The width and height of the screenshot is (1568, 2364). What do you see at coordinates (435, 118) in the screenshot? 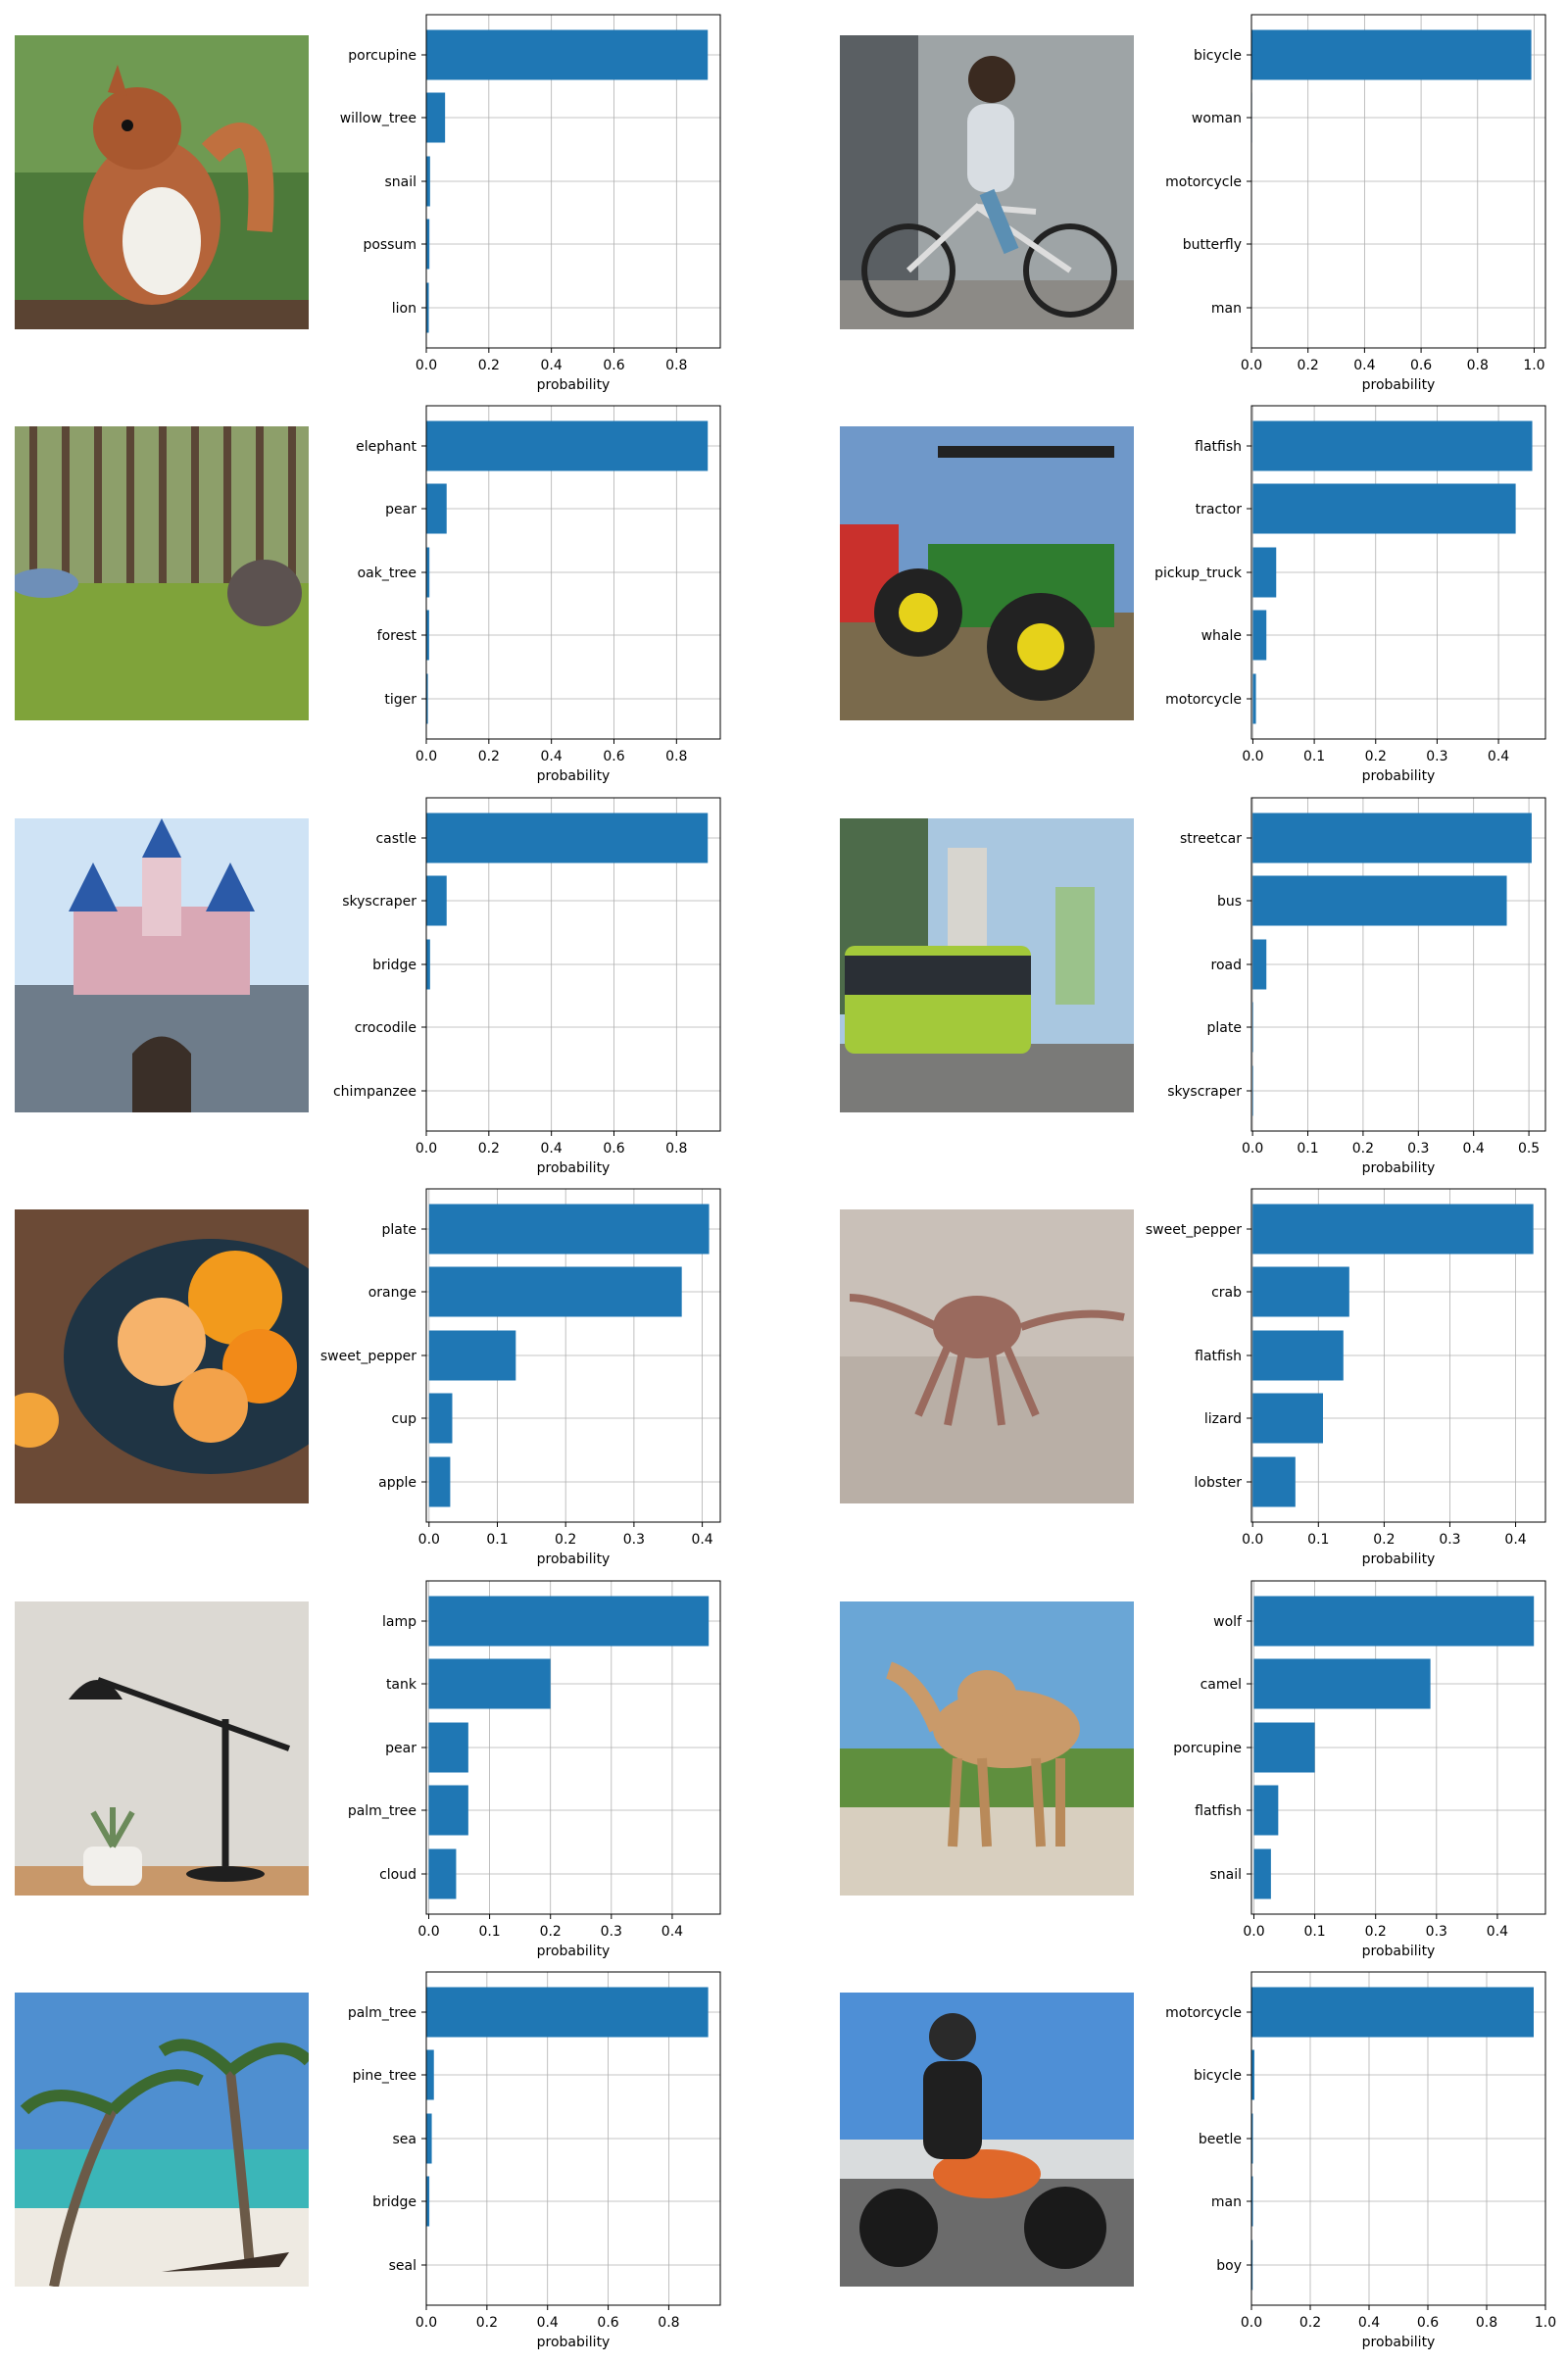
I see `bar-willow_tree` at bounding box center [435, 118].